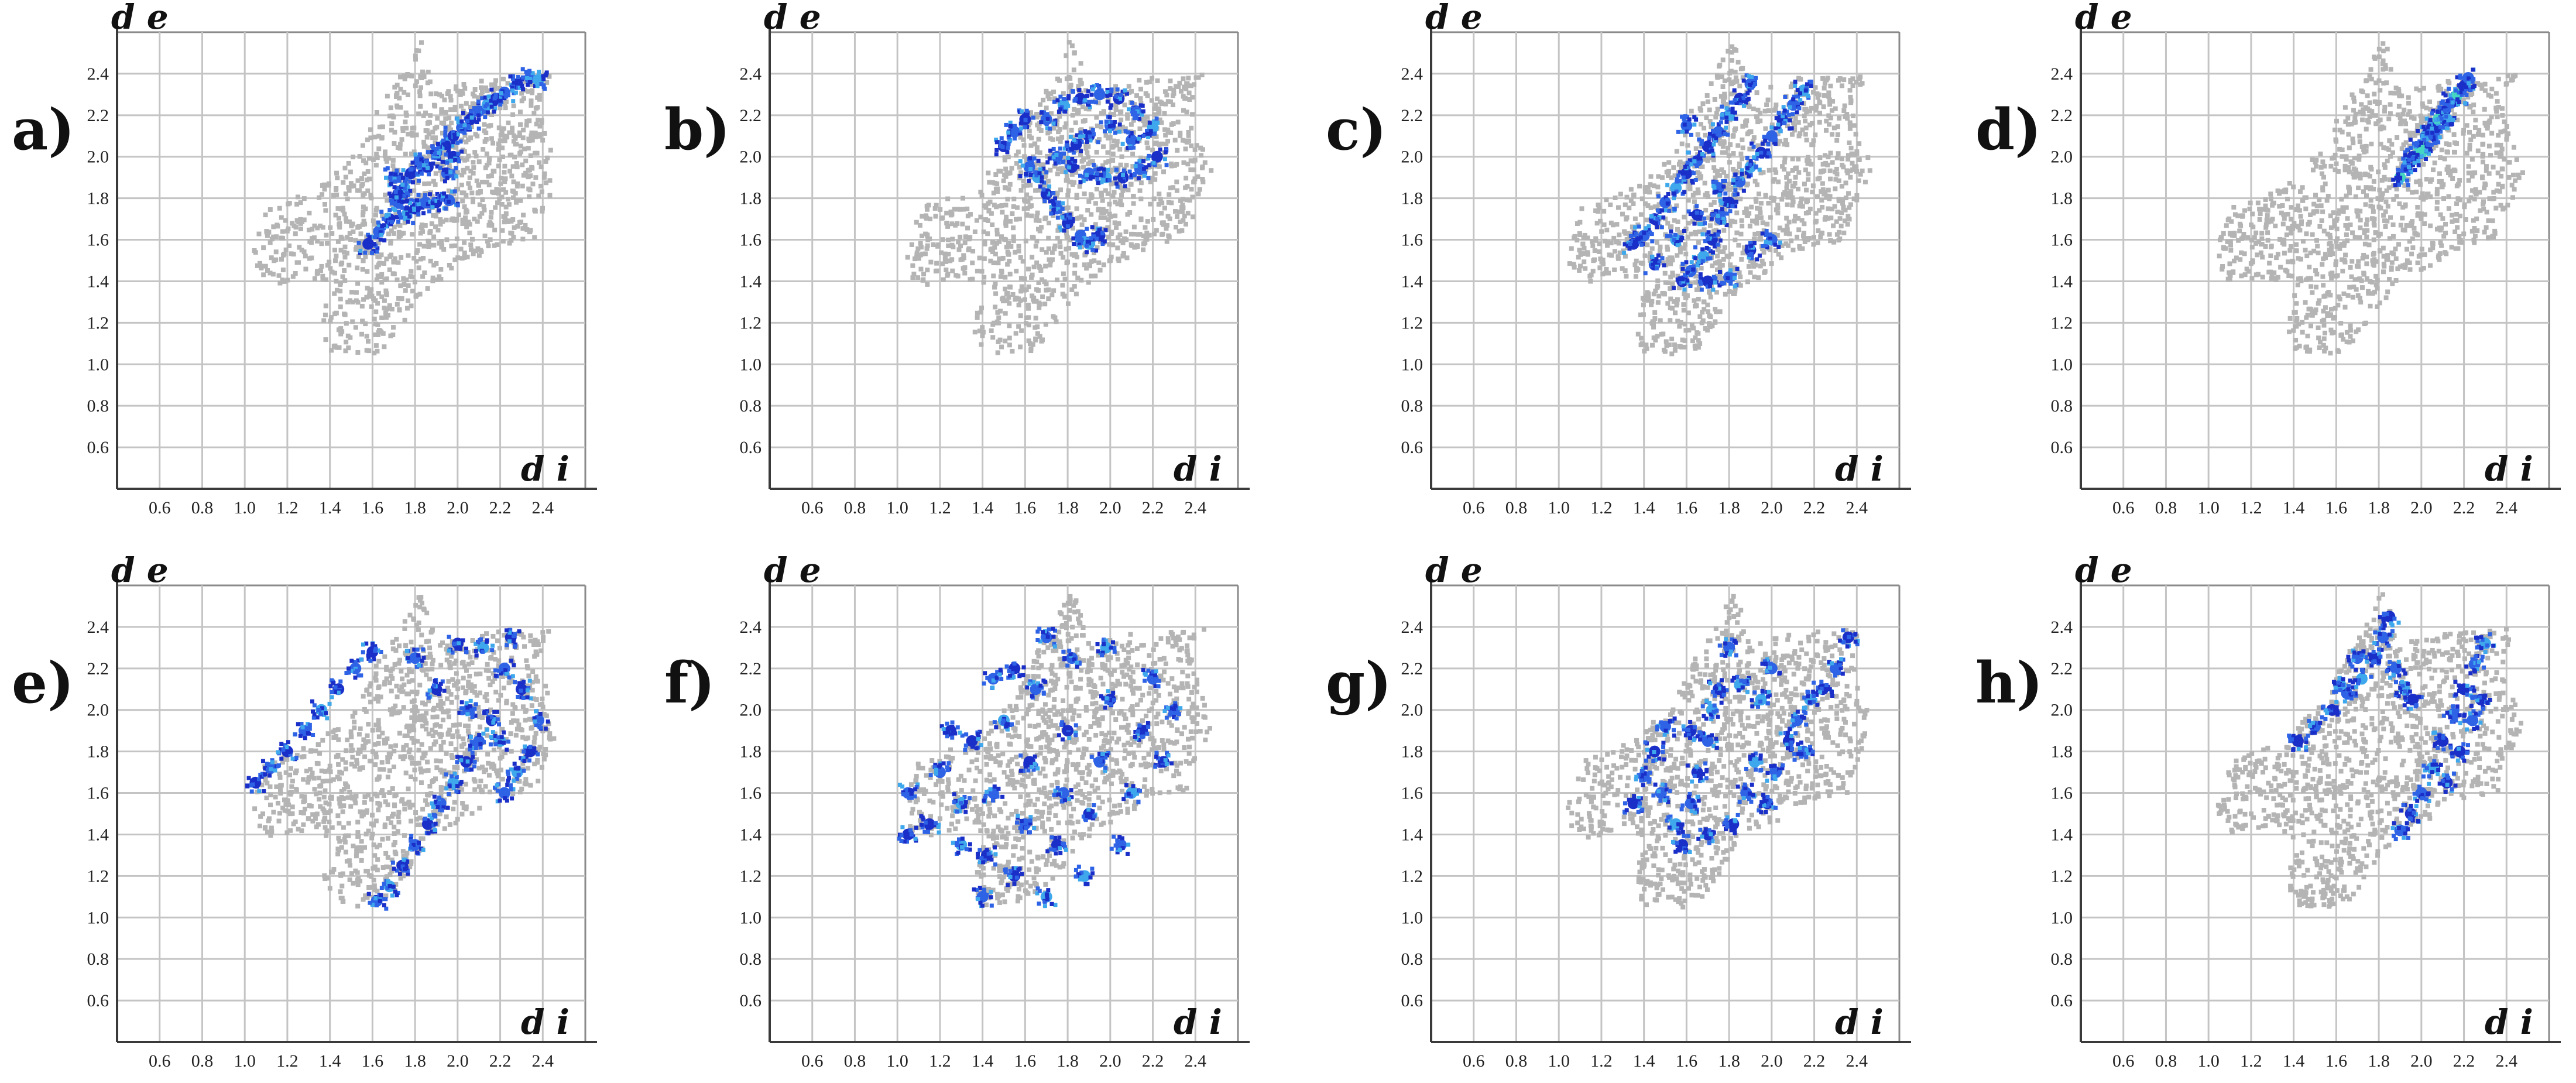  I want to click on y-tick-label: 1.8, so click(1412, 198).